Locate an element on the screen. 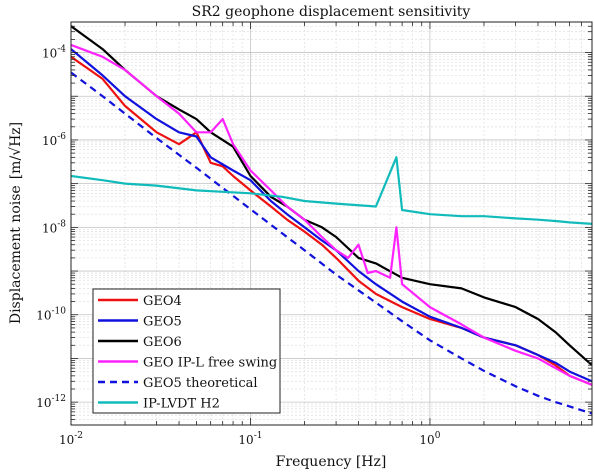 The height and width of the screenshot is (473, 594). x-tick-label-exp: -2 is located at coordinates (78, 436).